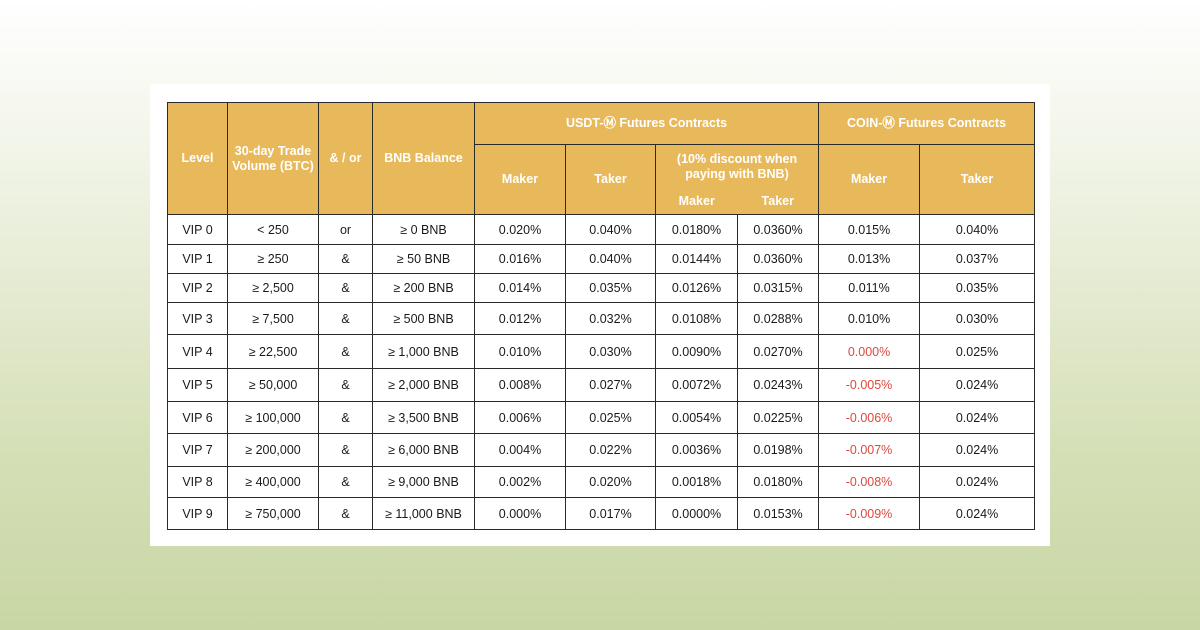 The image size is (1200, 630). Describe the element at coordinates (520, 450) in the screenshot. I see `cell-usdt-maker: 0.004%` at that location.